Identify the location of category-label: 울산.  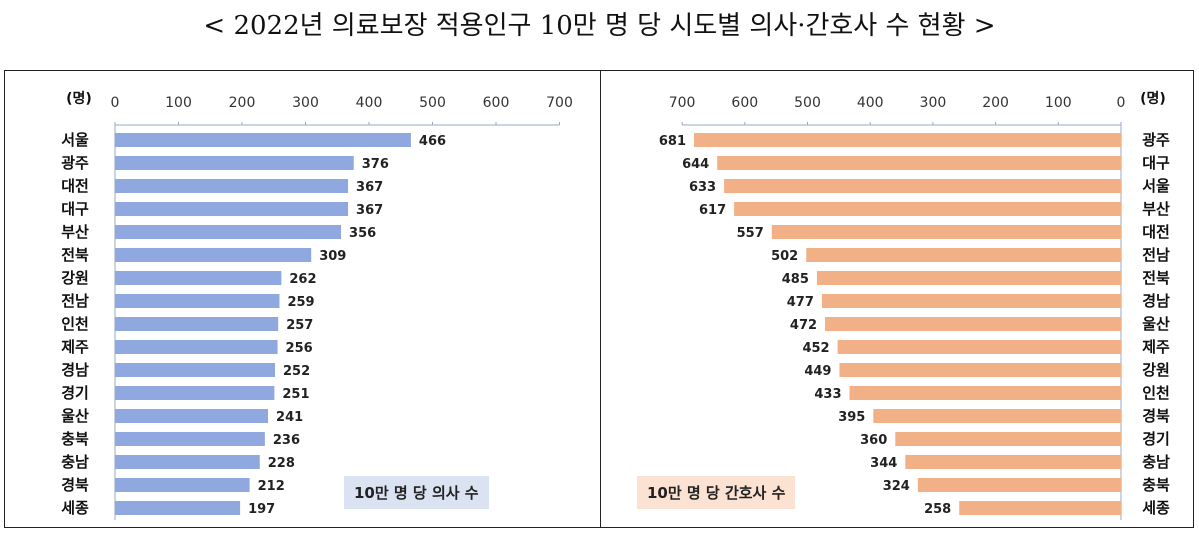
(75, 416).